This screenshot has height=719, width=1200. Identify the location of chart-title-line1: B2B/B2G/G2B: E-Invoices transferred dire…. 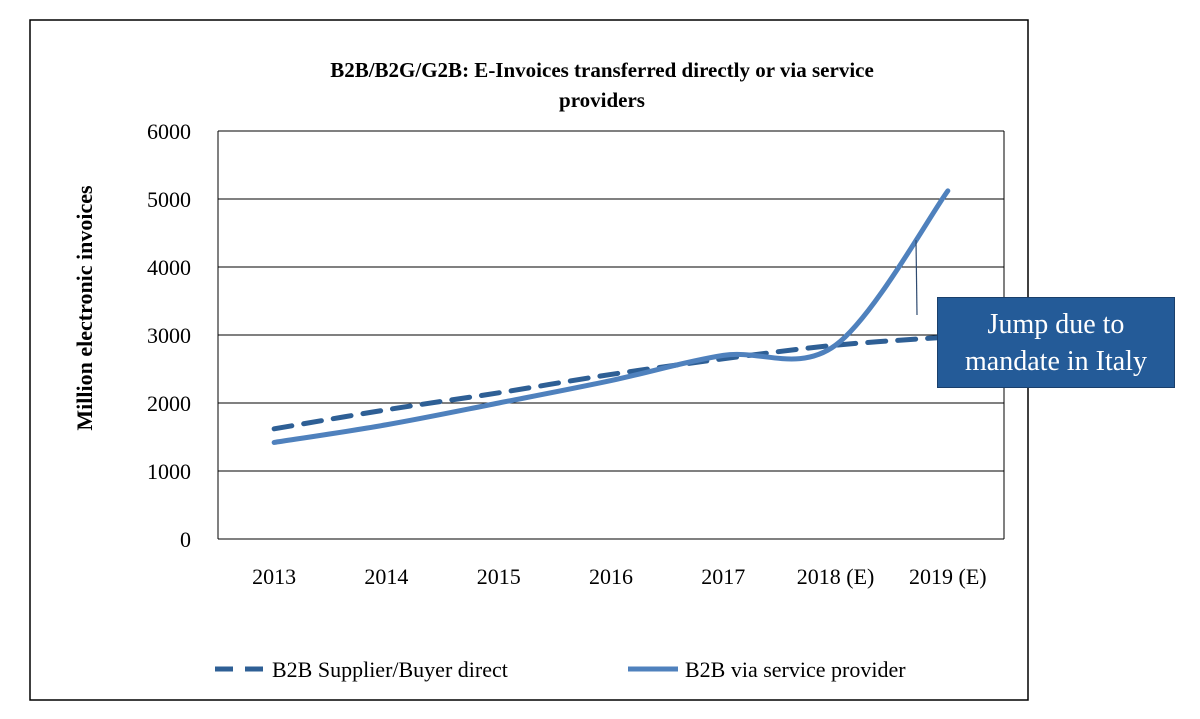
(602, 70).